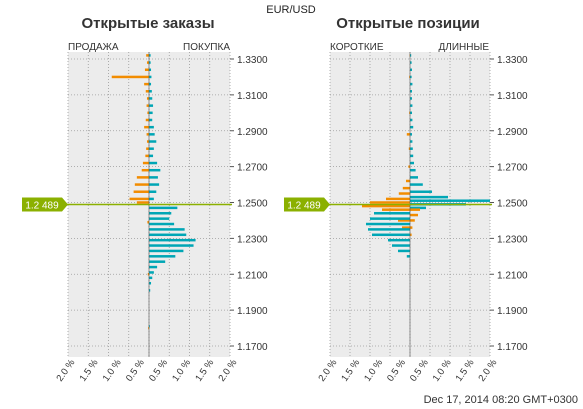 Image resolution: width=583 pixels, height=409 pixels. Describe the element at coordinates (252, 96) in the screenshot. I see `orders-ytick-label: 1.3100` at that location.